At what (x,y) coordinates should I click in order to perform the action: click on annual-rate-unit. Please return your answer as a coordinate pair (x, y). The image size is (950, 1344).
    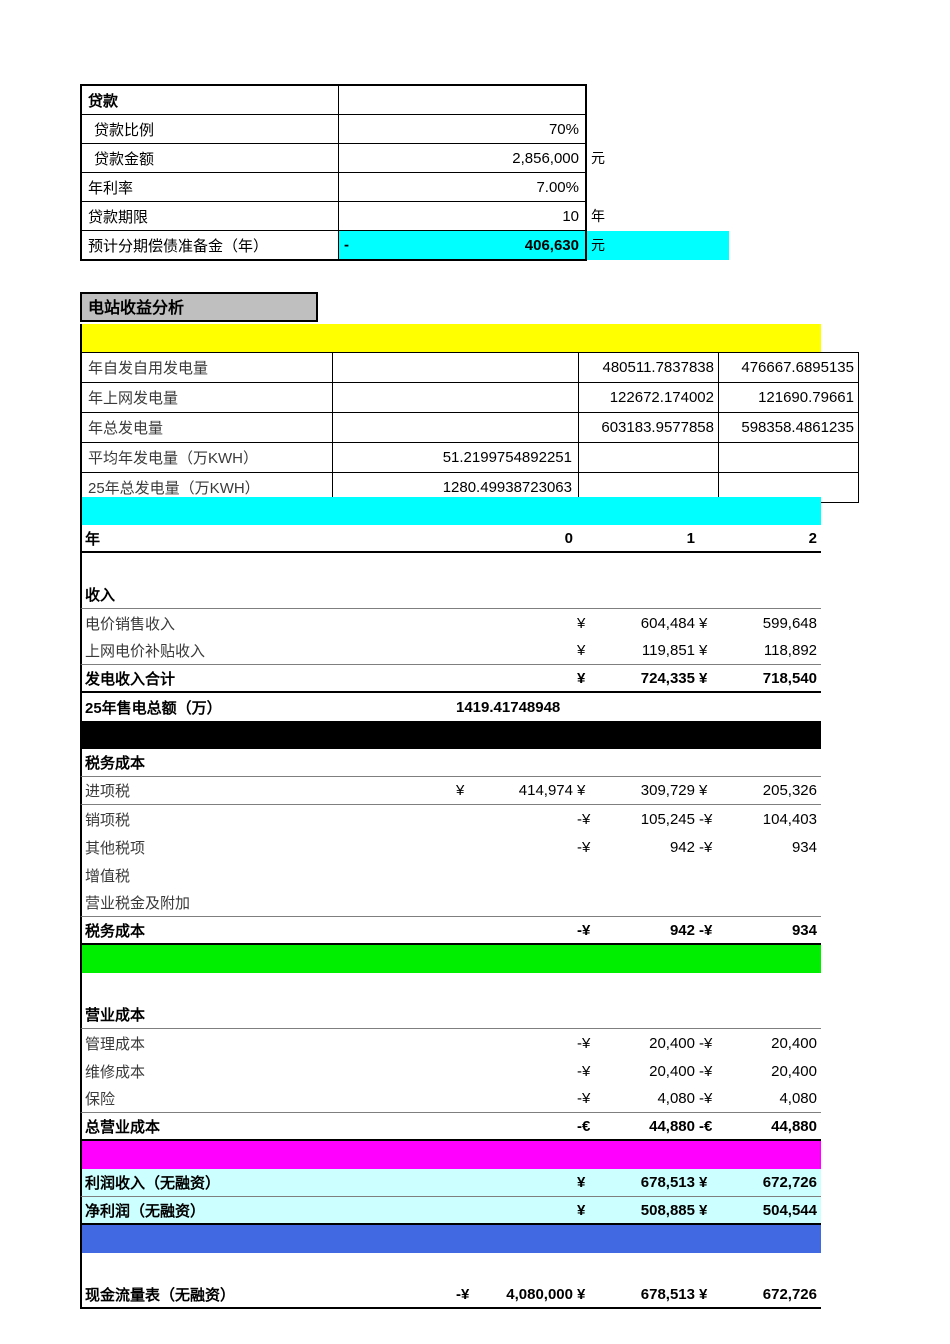
    Looking at the image, I should click on (657, 187).